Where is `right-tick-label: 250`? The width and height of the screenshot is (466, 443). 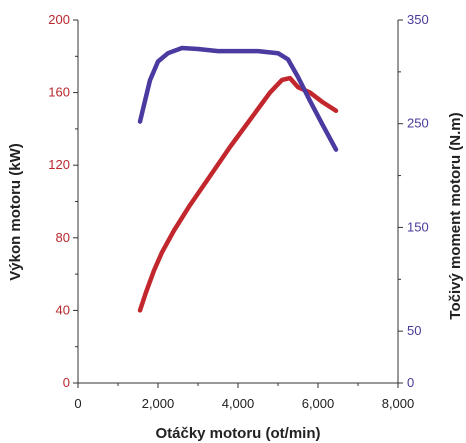
right-tick-label: 250 is located at coordinates (418, 123).